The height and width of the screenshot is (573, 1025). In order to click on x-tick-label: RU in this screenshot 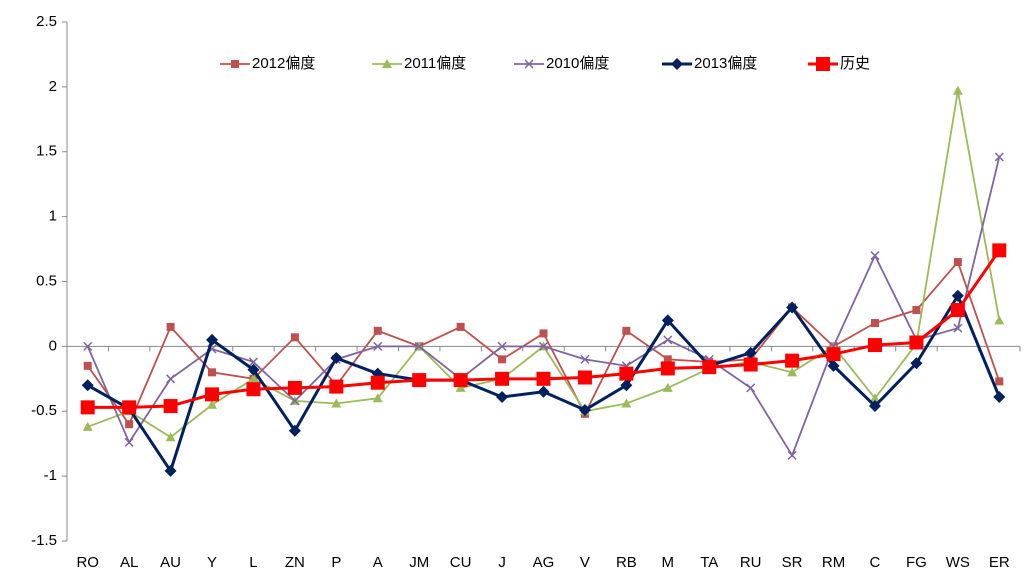, I will do `click(751, 562)`.